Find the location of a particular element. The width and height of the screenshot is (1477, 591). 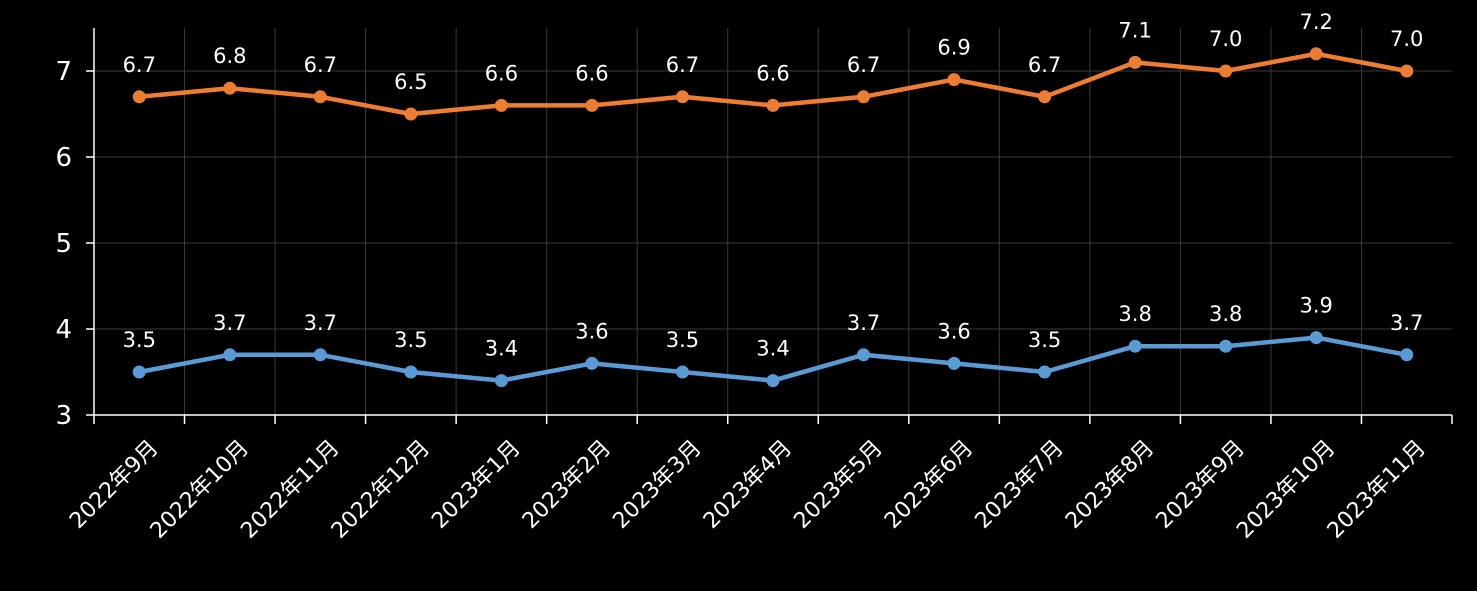

y-tick-label: 4 is located at coordinates (63, 330).